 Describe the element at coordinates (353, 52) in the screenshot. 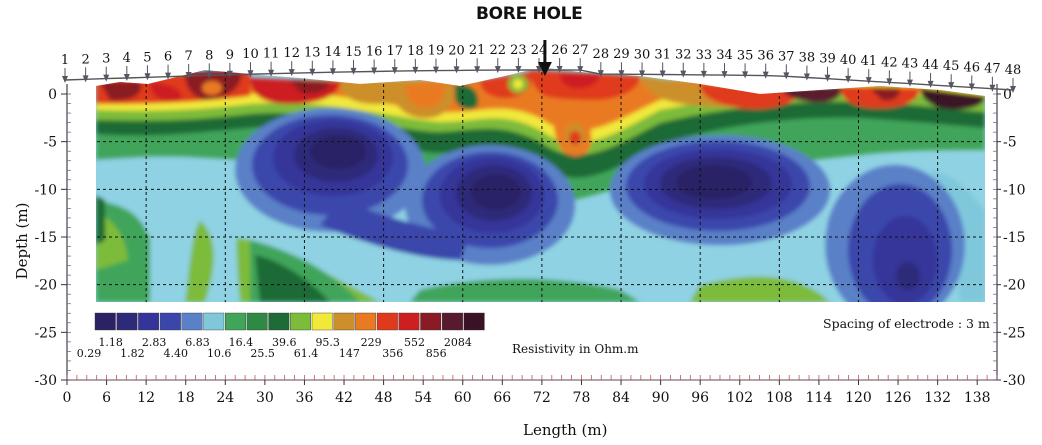

I see `electrode-label: 15` at that location.